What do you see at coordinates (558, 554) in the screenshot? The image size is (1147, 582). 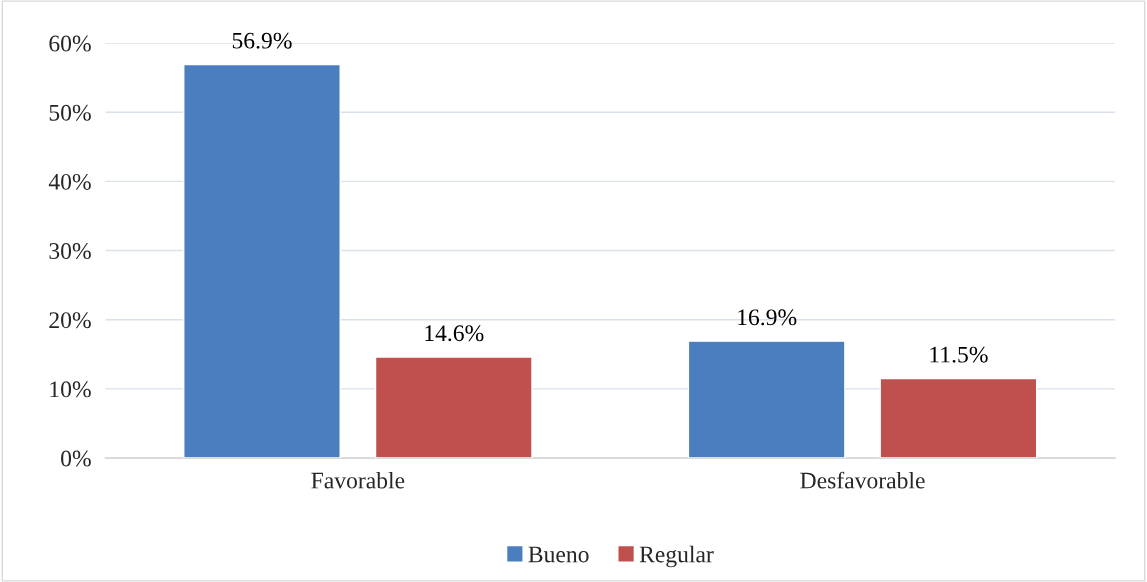 I see `legend-label: Bueno` at bounding box center [558, 554].